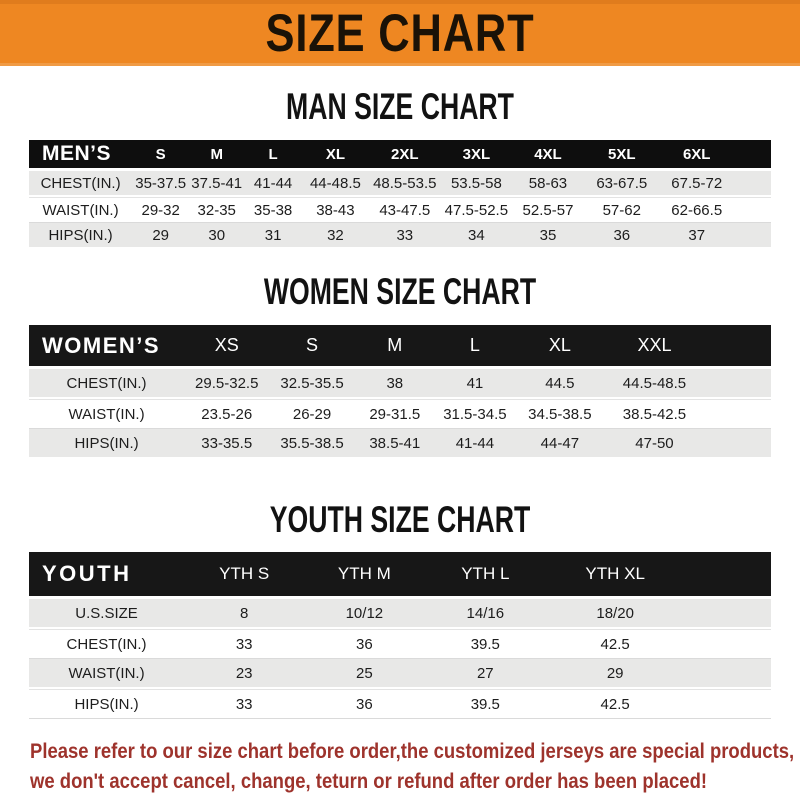  I want to click on measurement-cell: 47-50, so click(654, 444).